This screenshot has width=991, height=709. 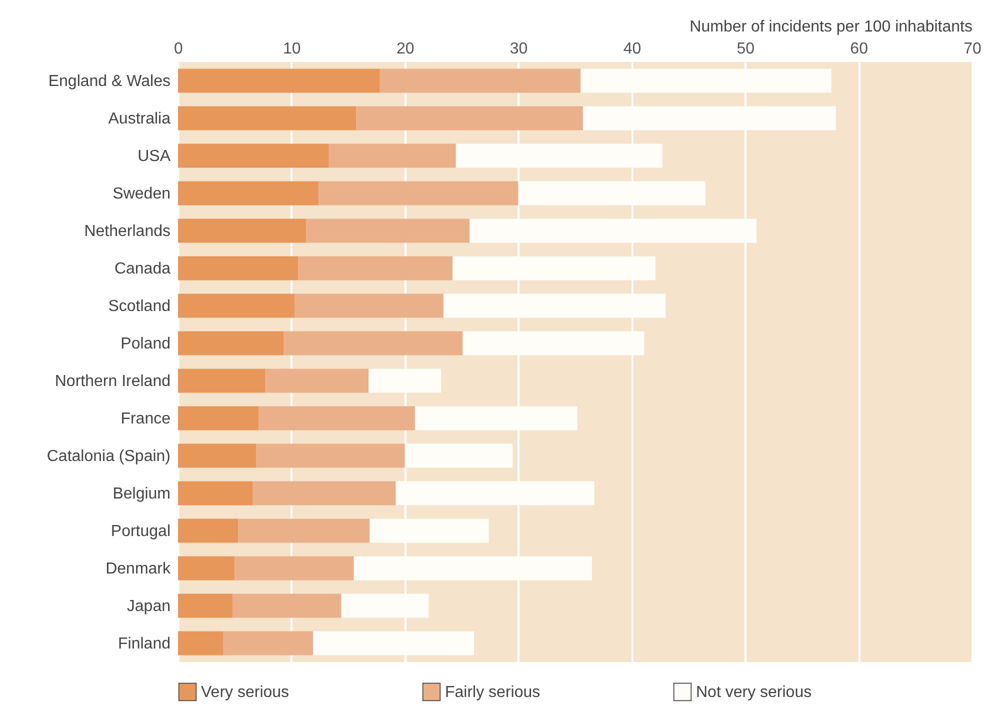 What do you see at coordinates (141, 493) in the screenshot?
I see `y-tick-label: Belgium` at bounding box center [141, 493].